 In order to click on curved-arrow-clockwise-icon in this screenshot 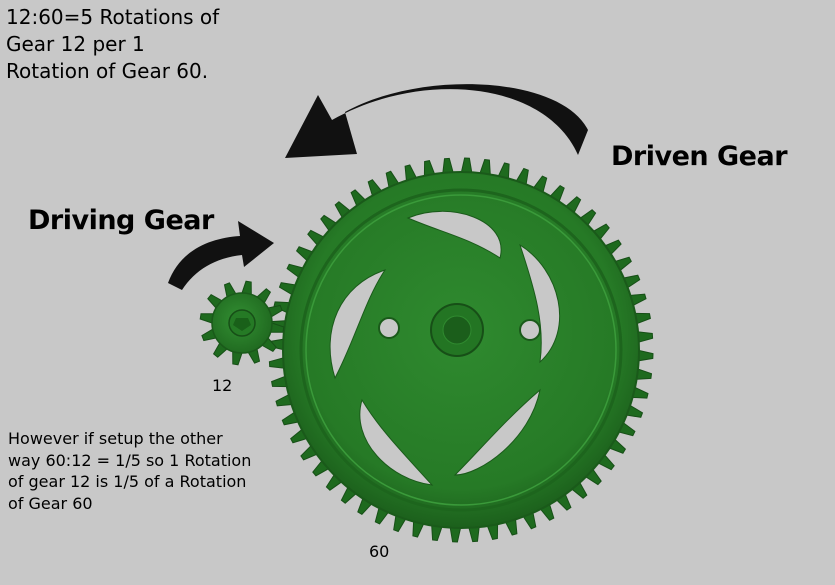, I will do `click(221, 255)`.